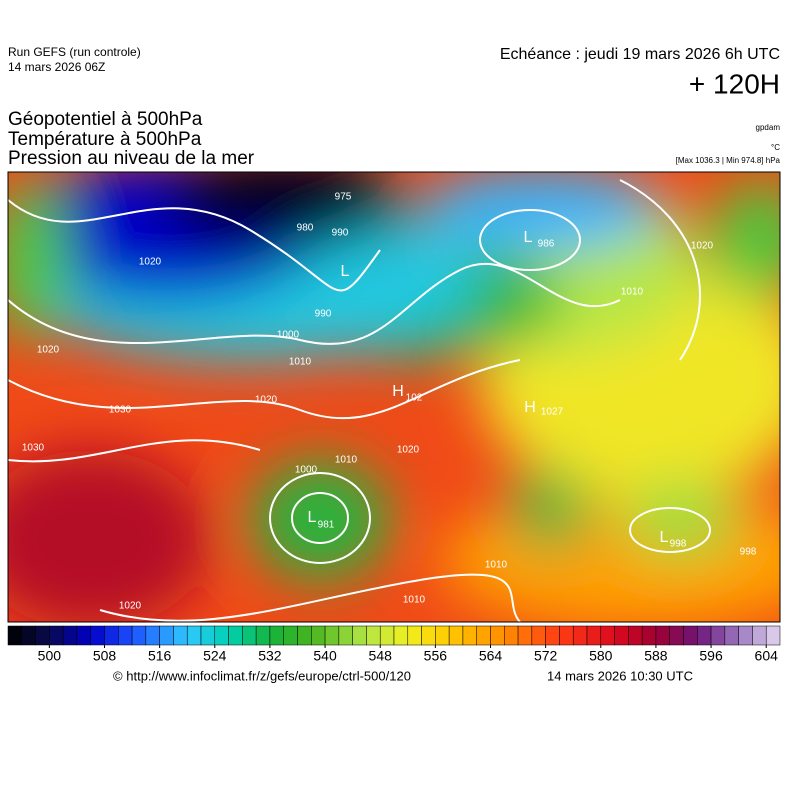  Describe the element at coordinates (414, 398) in the screenshot. I see `map-label: 102` at that location.